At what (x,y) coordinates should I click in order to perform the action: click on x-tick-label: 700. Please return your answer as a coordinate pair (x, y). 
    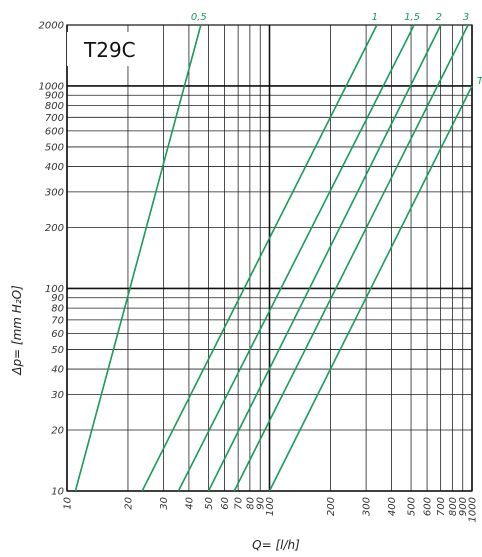
    Looking at the image, I should click on (441, 506).